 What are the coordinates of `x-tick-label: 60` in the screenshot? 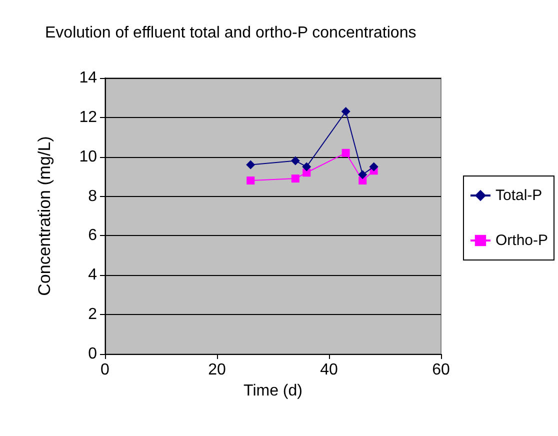 It's located at (441, 370).